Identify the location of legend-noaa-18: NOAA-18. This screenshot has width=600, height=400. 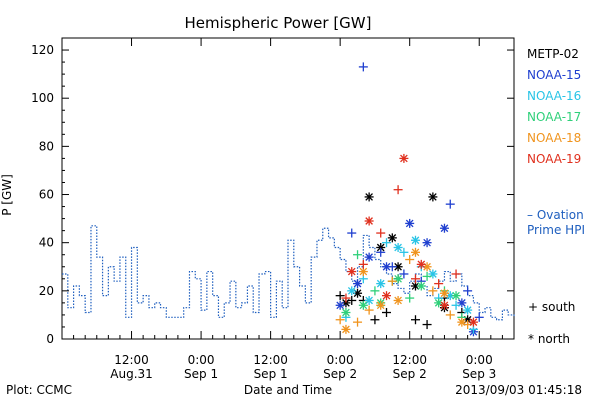
(554, 138).